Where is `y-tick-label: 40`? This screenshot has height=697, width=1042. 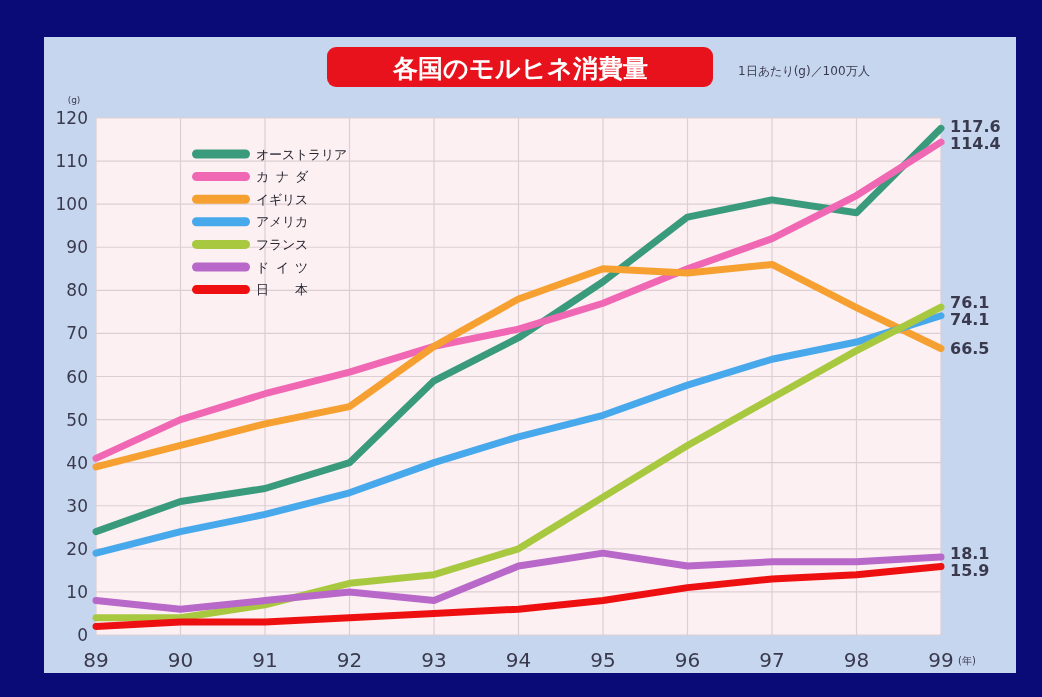 y-tick-label: 40 is located at coordinates (77, 462).